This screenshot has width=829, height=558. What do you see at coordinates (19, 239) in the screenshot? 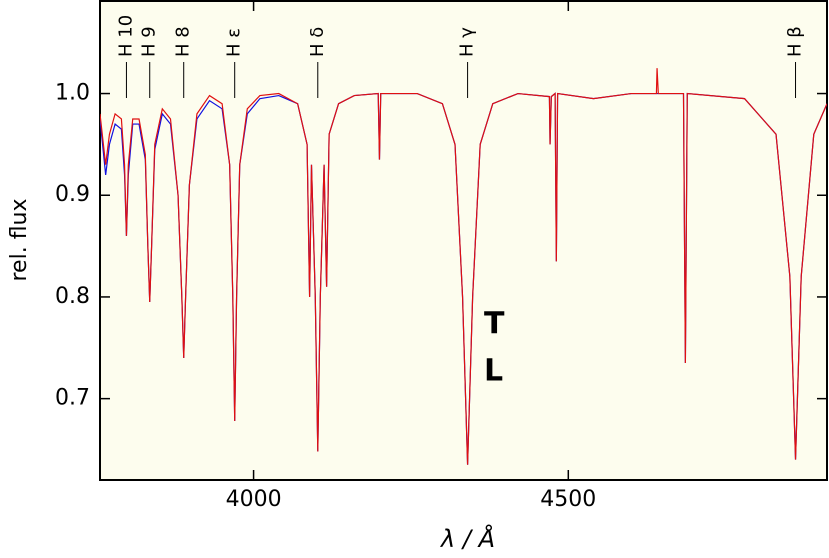
I see `y-axis-label: rel. flux` at bounding box center [19, 239].